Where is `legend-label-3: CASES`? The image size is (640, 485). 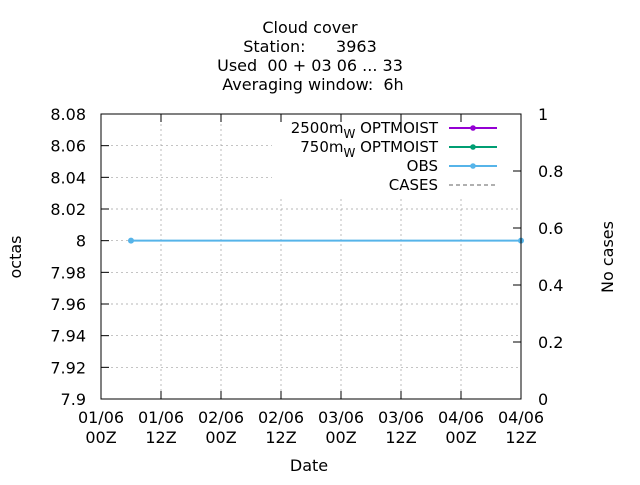 legend-label-3: CASES is located at coordinates (413, 185).